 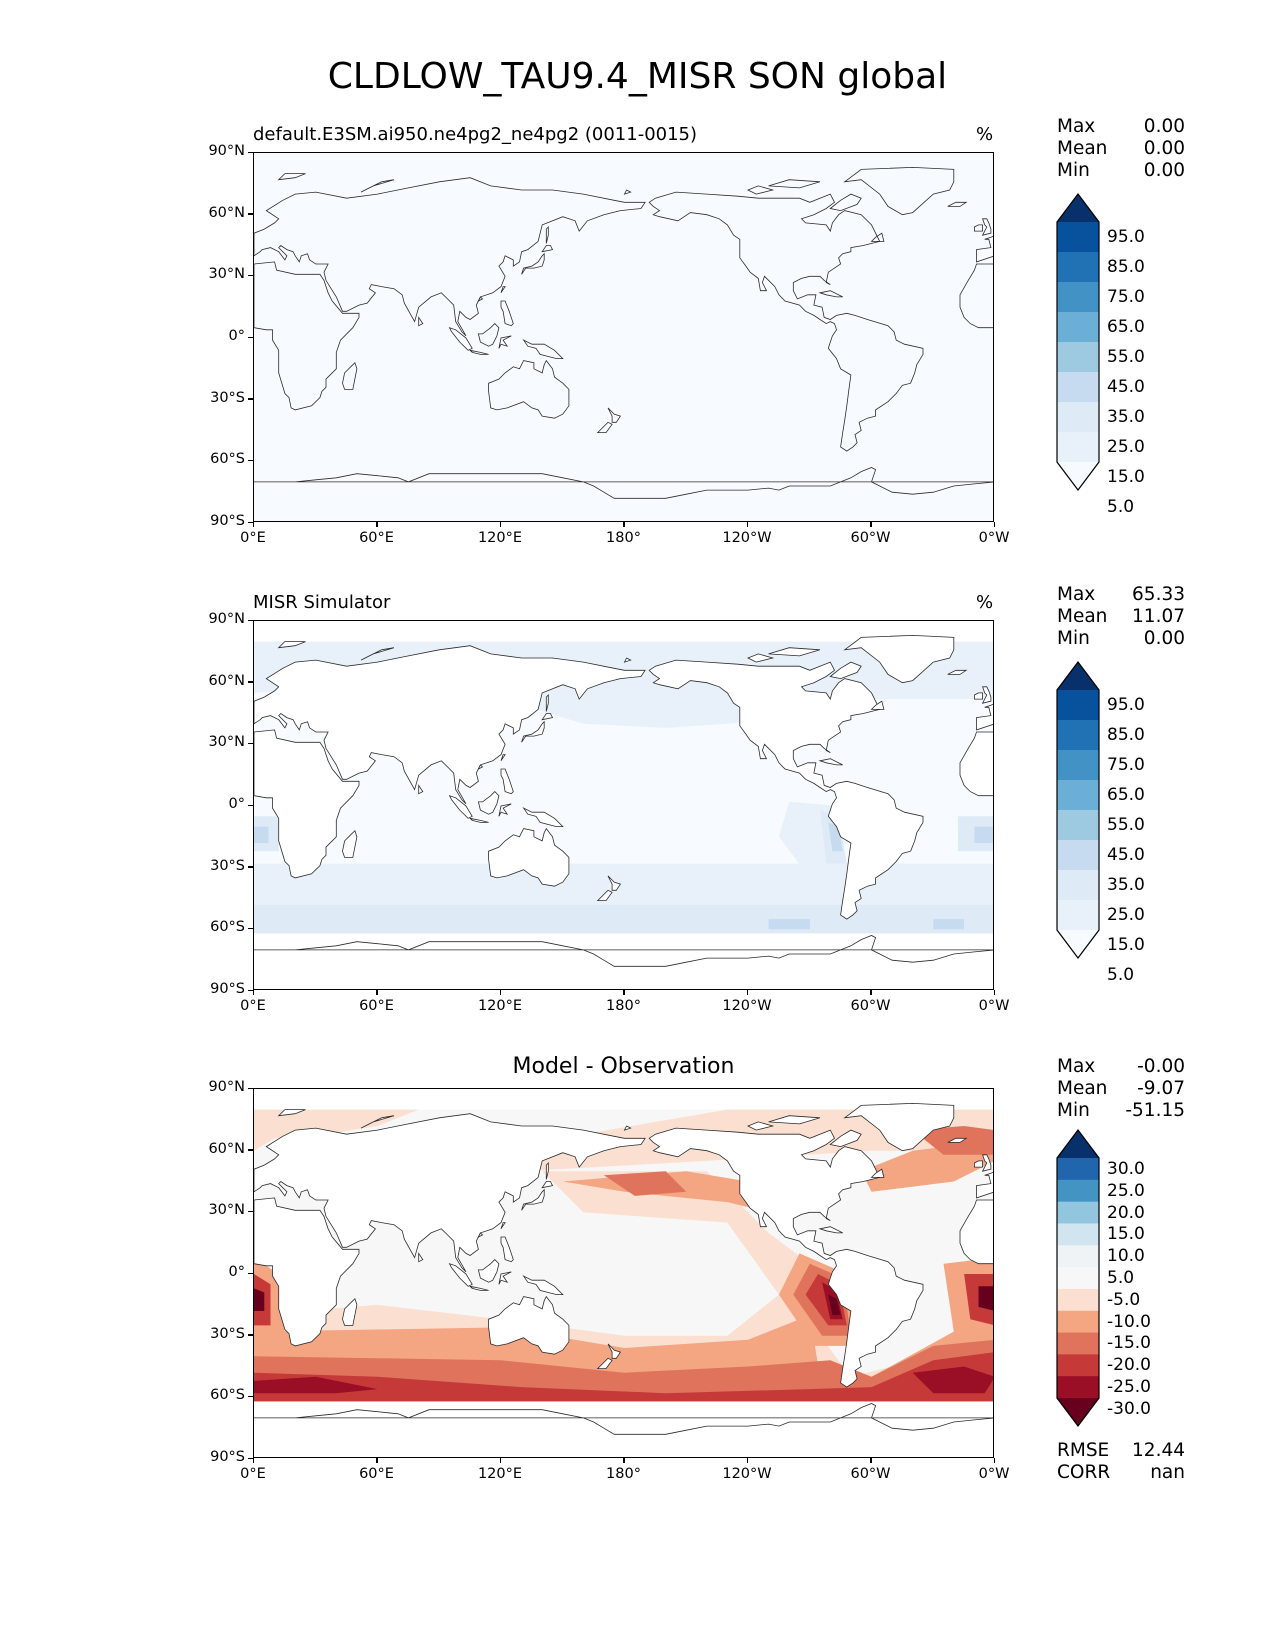 What do you see at coordinates (1167, 1472) in the screenshot?
I see `stat-value: nan` at bounding box center [1167, 1472].